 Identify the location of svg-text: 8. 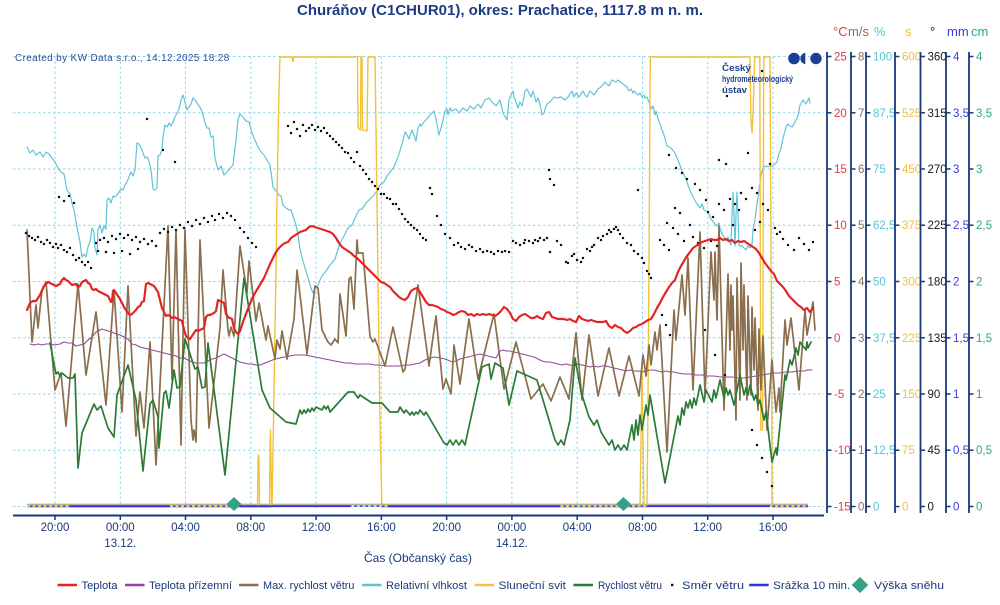
(861, 58).